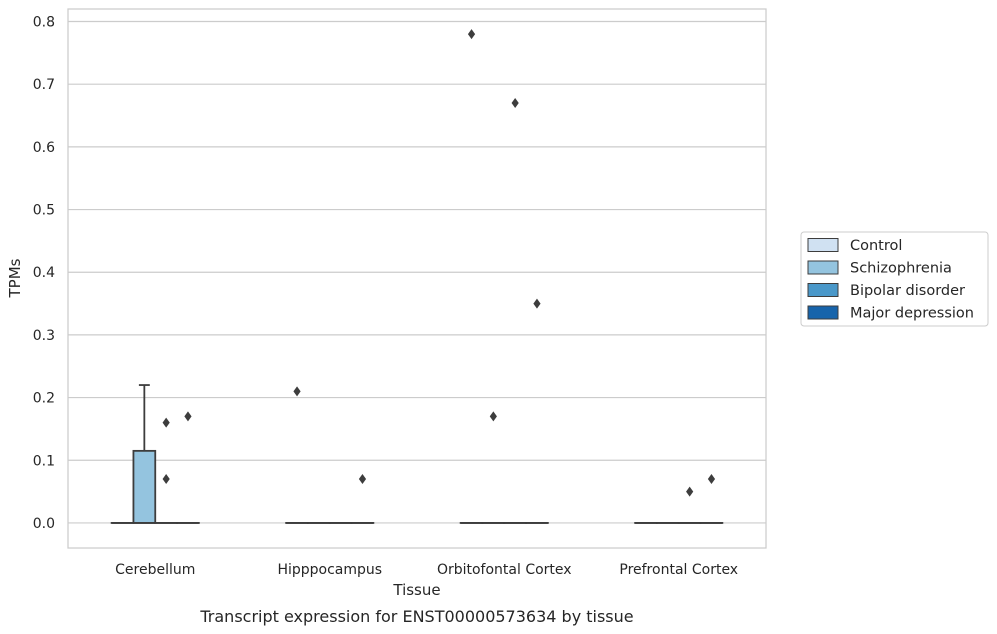 The width and height of the screenshot is (997, 634). I want to click on legend-frame, so click(894, 279).